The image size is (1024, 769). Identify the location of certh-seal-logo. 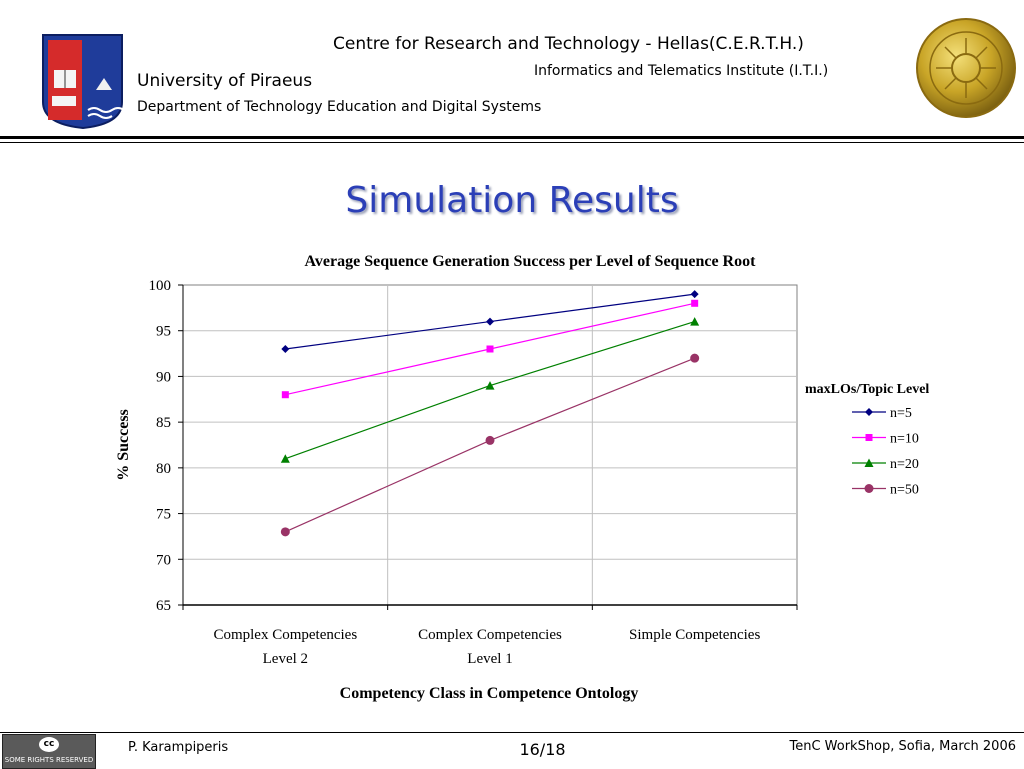
(966, 68).